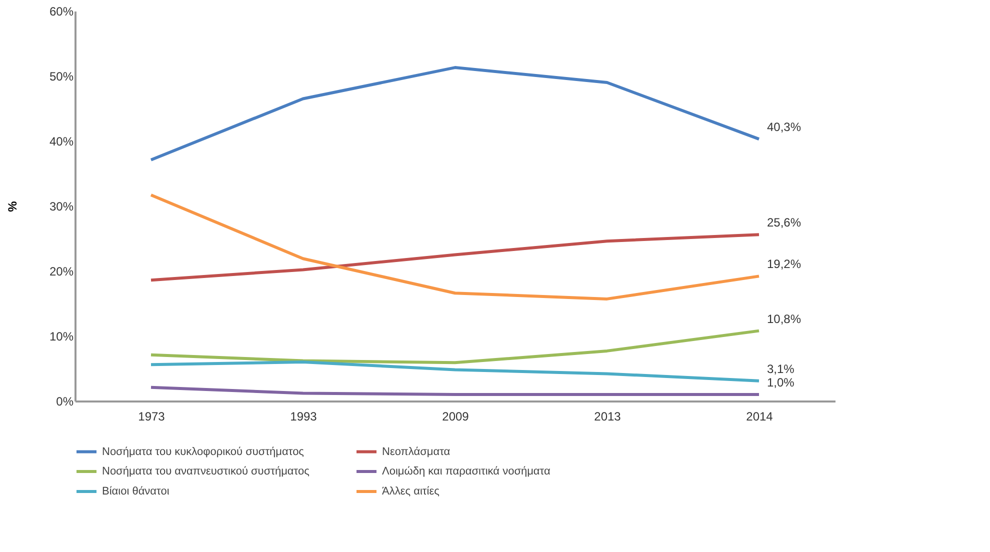  What do you see at coordinates (781, 369) in the screenshot?
I see `data-label: 3,1%` at bounding box center [781, 369].